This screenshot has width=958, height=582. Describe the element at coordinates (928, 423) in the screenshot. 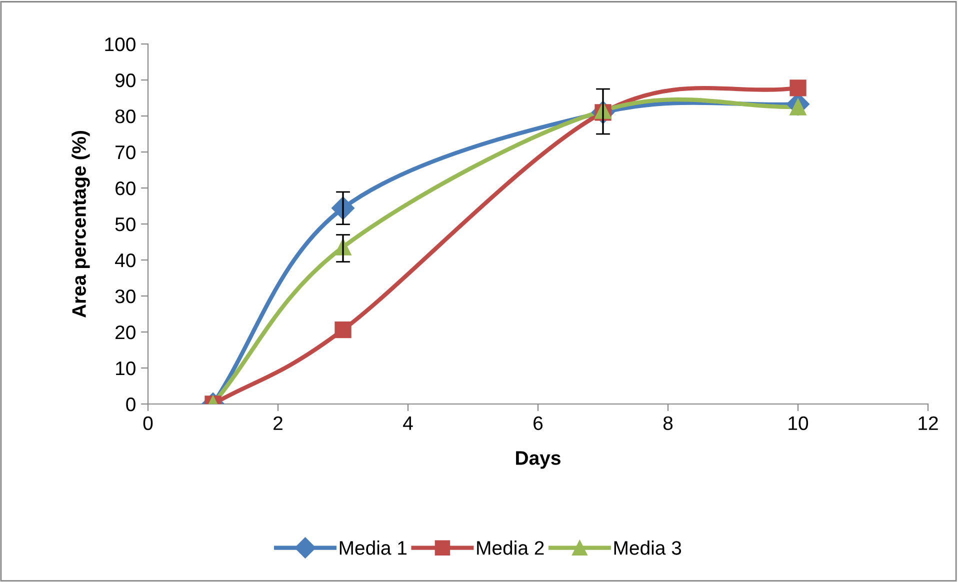

I see `x-tick-label: 12` at that location.